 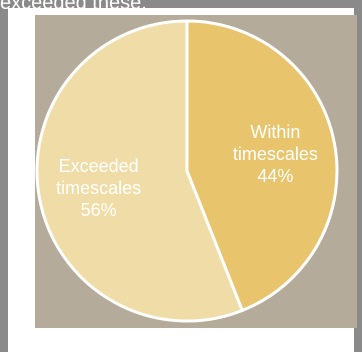 What do you see at coordinates (98, 188) in the screenshot?
I see `label-exceeded-timescales: Exceeded timescales 56%` at bounding box center [98, 188].